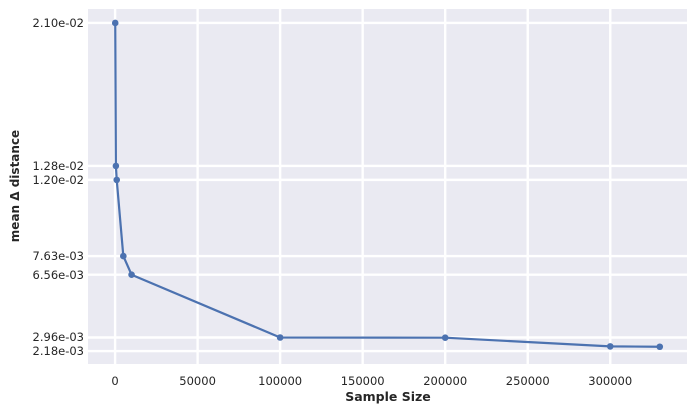 Image resolution: width=697 pixels, height=413 pixels. Describe the element at coordinates (445, 381) in the screenshot. I see `x-tick-label: 200000` at that location.